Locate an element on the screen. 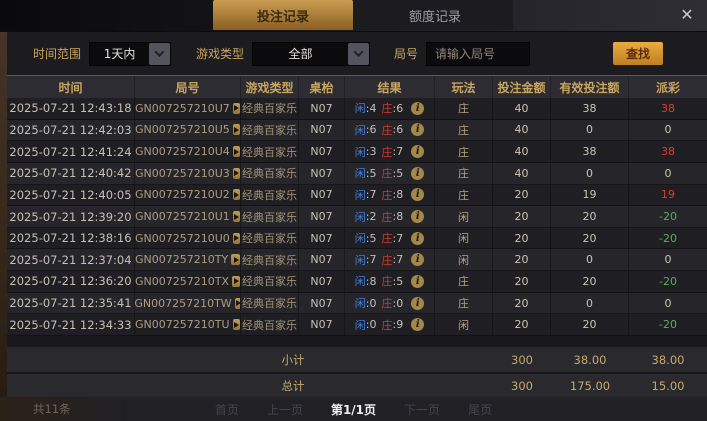 The width and height of the screenshot is (707, 421). search-button: 查找 is located at coordinates (638, 53).